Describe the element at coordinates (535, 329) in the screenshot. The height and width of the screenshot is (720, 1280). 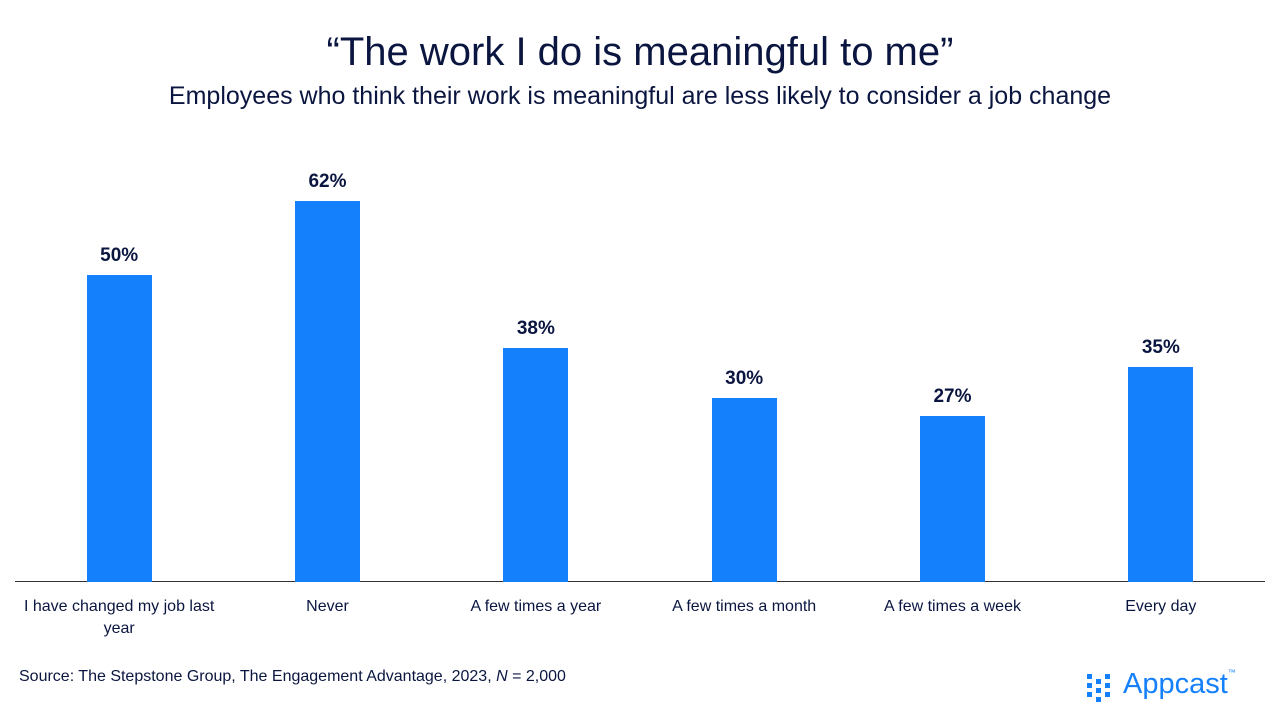
I see `value-label: 38%` at that location.